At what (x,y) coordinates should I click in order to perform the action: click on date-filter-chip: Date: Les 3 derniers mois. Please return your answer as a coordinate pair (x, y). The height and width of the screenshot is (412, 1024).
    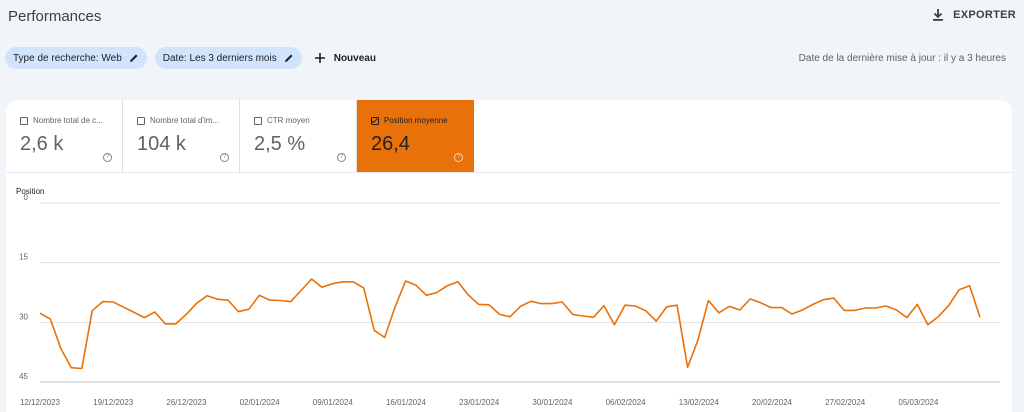
    Looking at the image, I should click on (228, 58).